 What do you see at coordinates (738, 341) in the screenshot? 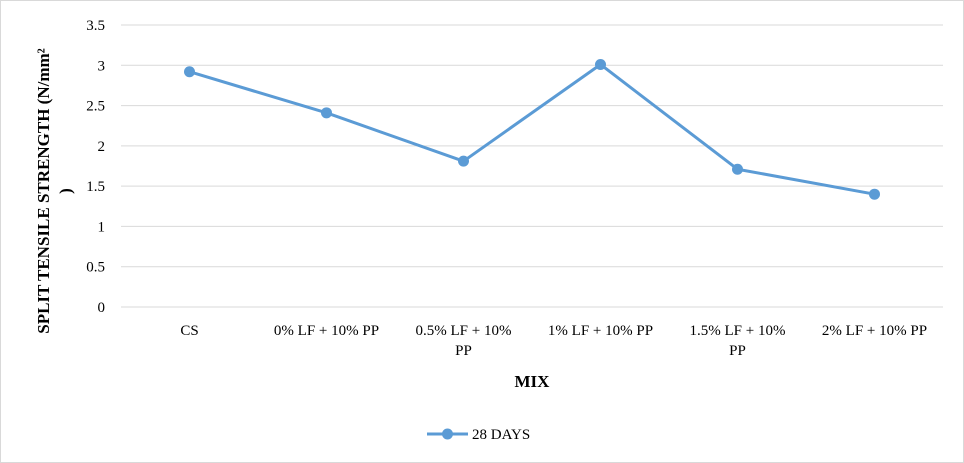
I see `x-tick-label: 1.5% LF + 10% PP` at bounding box center [738, 341].